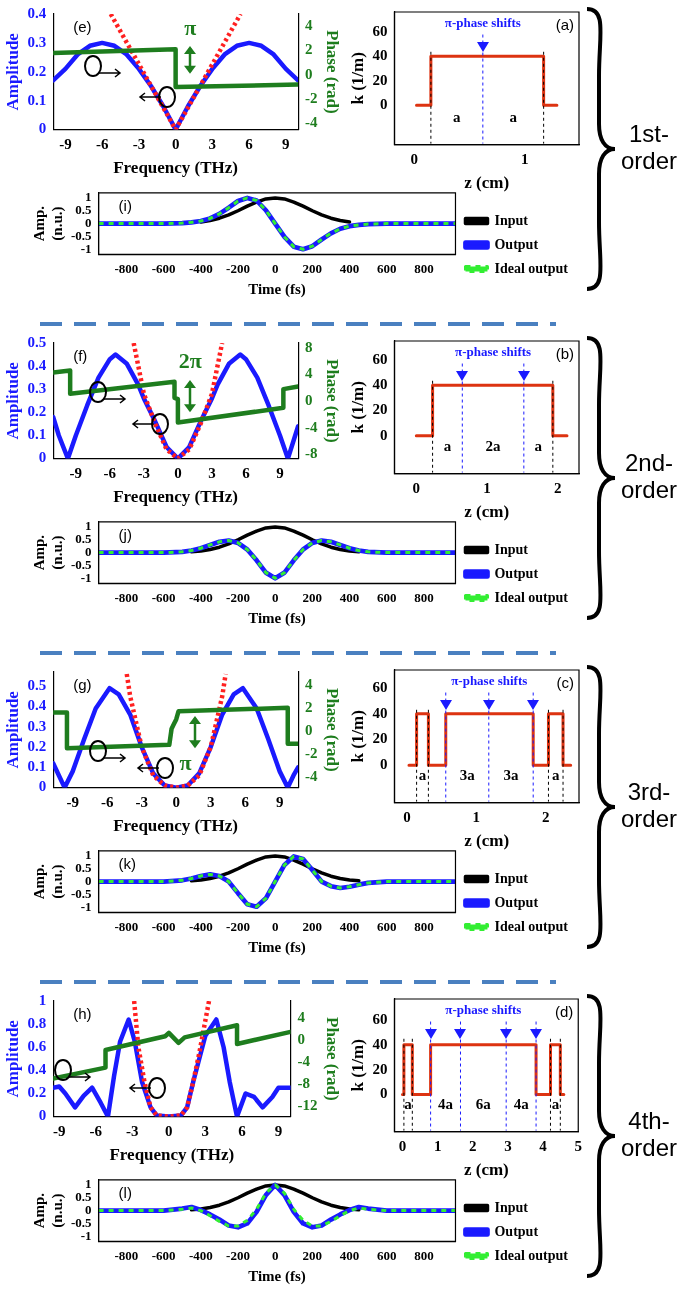  I want to click on annotation: 6a, so click(483, 1103).